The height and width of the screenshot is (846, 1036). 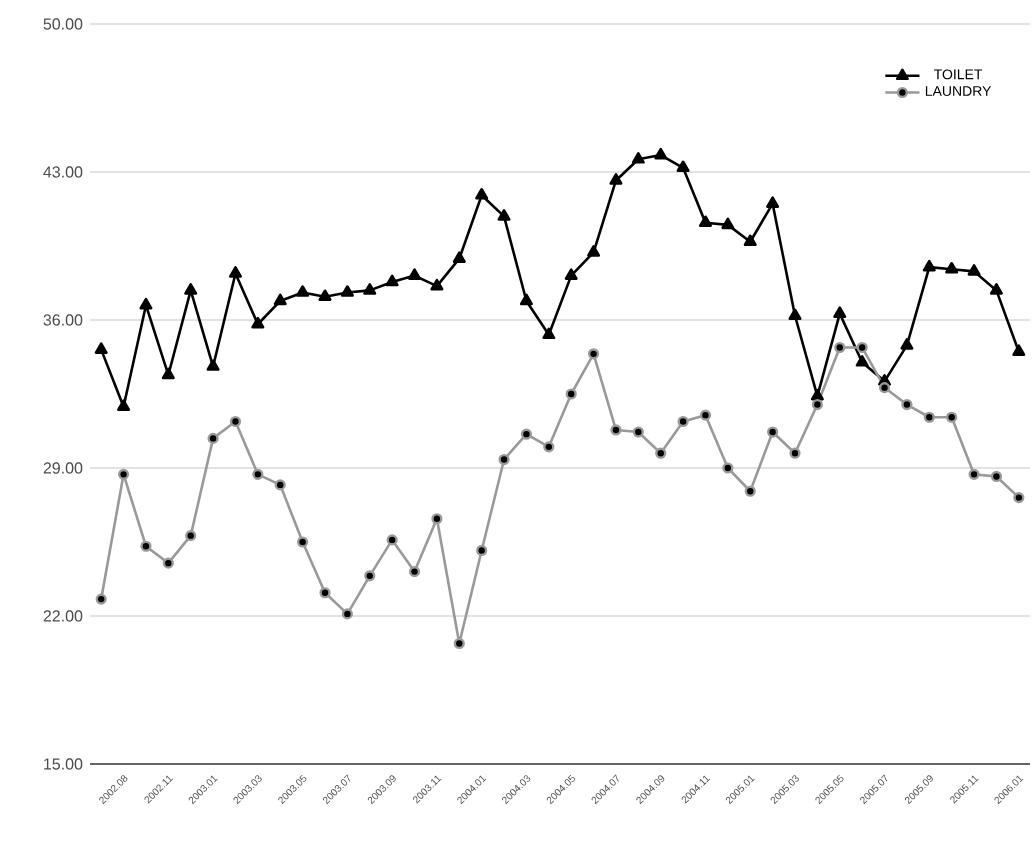 What do you see at coordinates (63, 764) in the screenshot?
I see `y-tick-label: 15.00` at bounding box center [63, 764].